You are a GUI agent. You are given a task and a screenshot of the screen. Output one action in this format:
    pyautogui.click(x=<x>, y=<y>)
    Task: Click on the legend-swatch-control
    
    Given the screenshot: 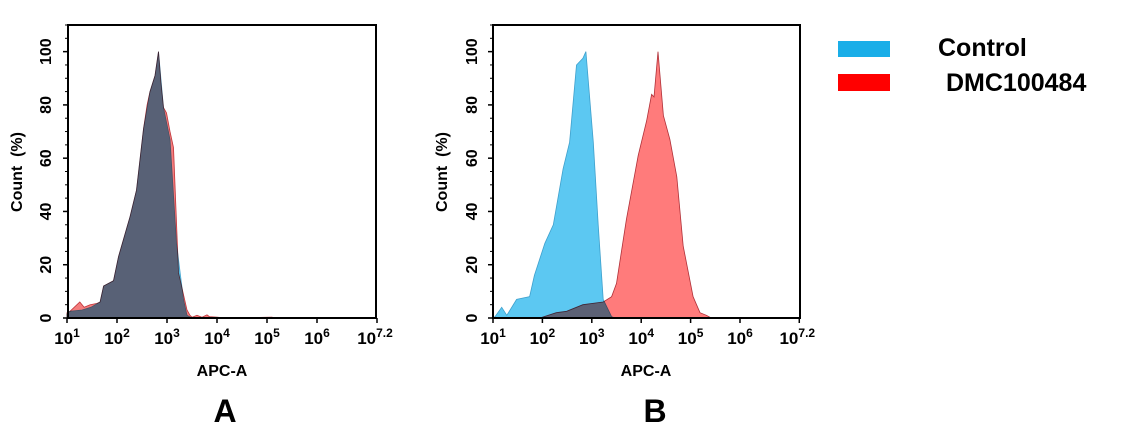 What is the action you would take?
    pyautogui.click(x=864, y=49)
    